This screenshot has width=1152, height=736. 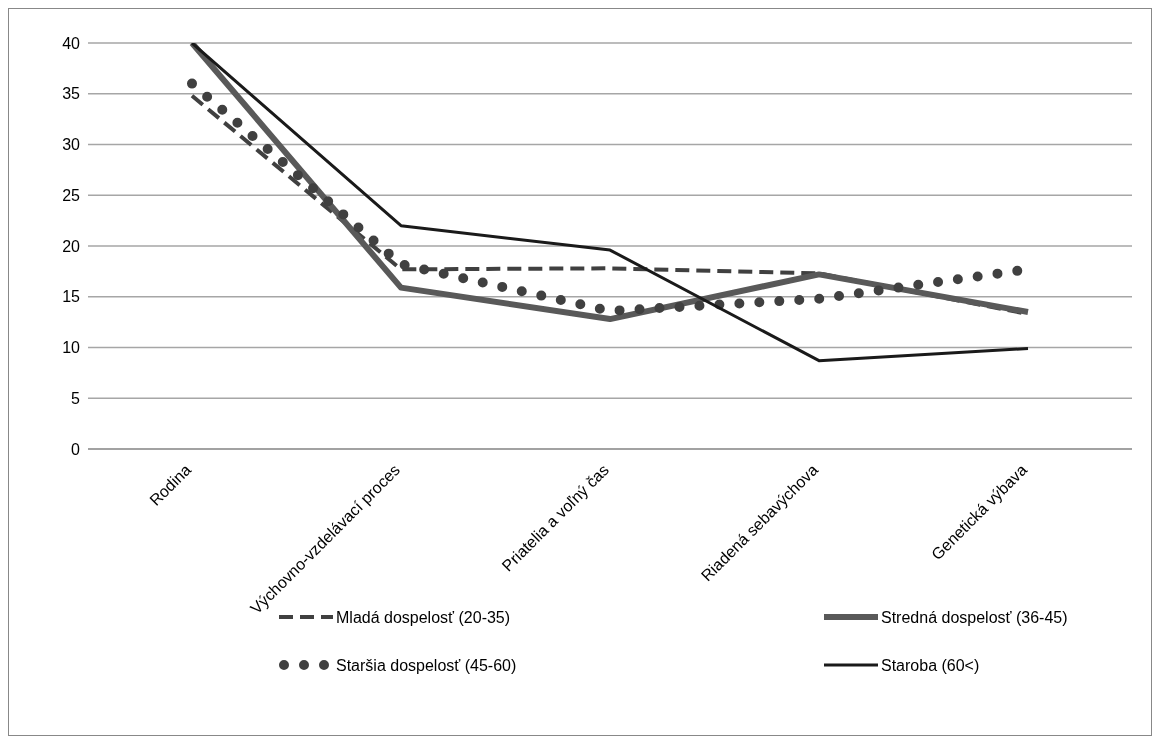 What do you see at coordinates (76, 398) in the screenshot?
I see `y-tick-label: 5` at bounding box center [76, 398].